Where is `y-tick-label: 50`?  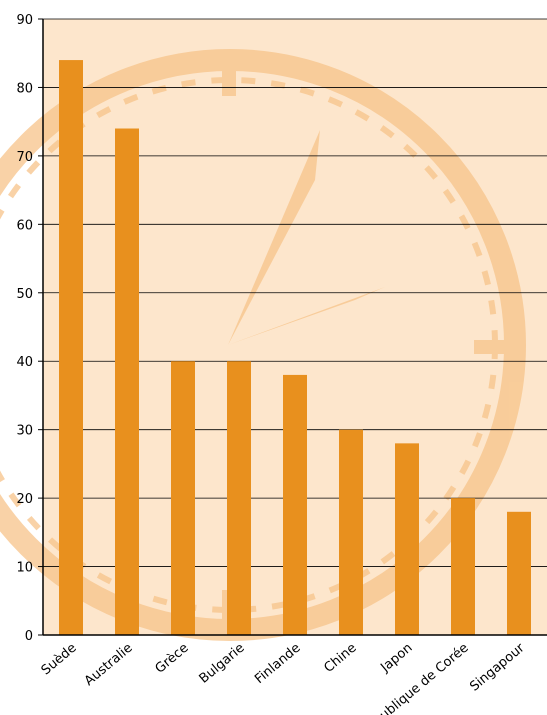
y-tick-label: 50 is located at coordinates (24, 294).